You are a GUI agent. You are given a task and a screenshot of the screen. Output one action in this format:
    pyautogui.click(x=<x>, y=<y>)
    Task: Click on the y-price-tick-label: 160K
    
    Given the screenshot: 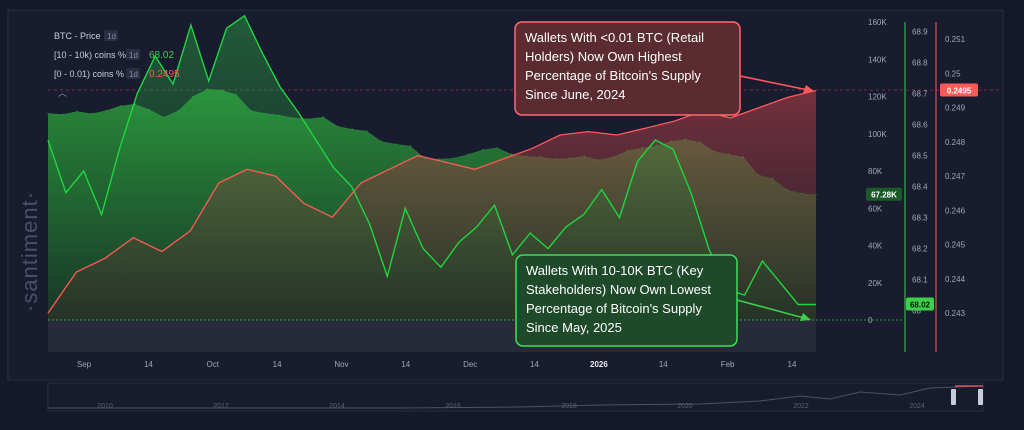 What is the action you would take?
    pyautogui.click(x=877, y=22)
    